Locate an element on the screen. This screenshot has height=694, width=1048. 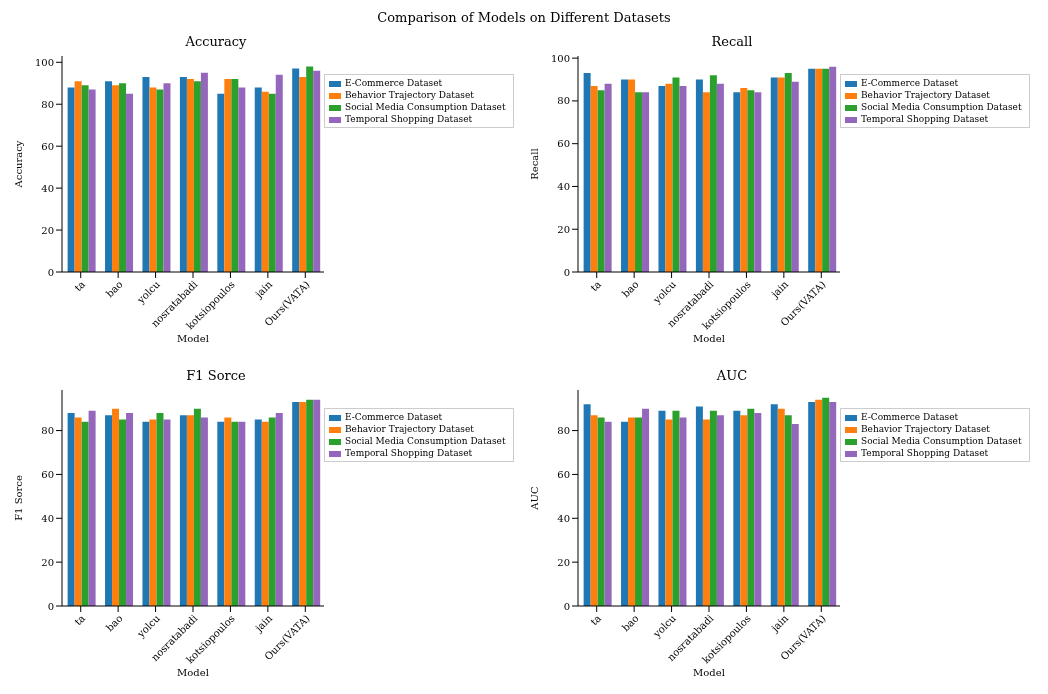
y-axis-title: AUC is located at coordinates (534, 498).